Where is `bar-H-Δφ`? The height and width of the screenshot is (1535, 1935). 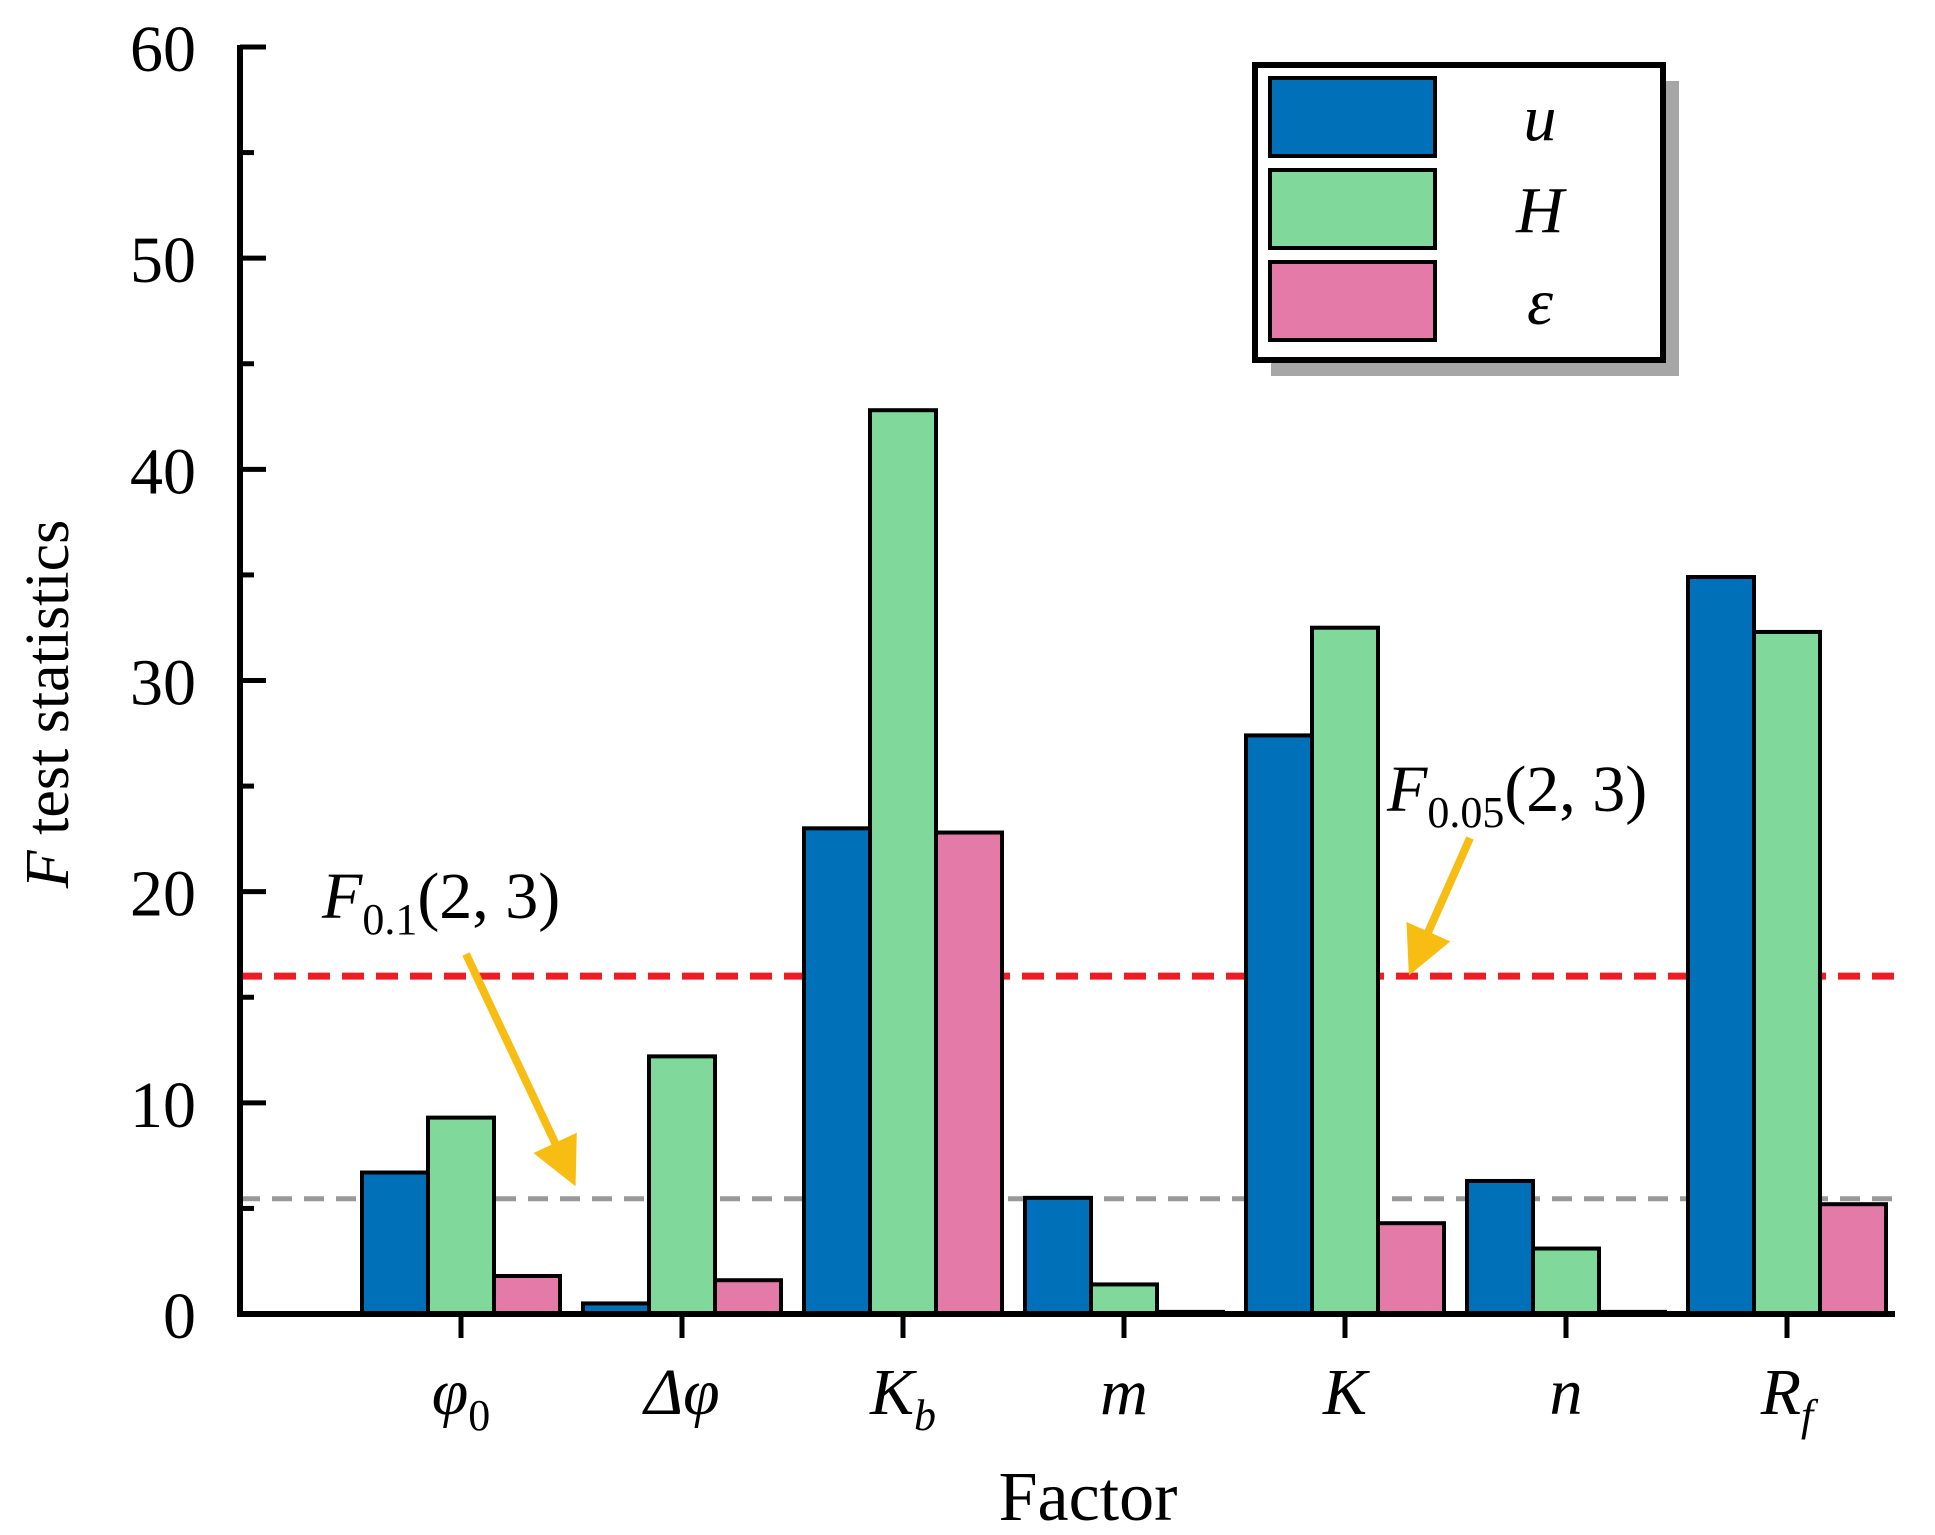
bar-H-Δφ is located at coordinates (682, 1185).